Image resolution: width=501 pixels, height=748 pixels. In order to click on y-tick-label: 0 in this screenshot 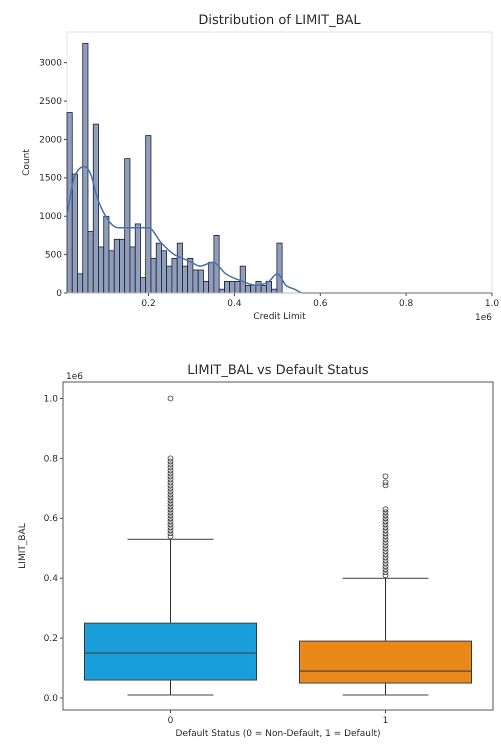, I will do `click(59, 293)`.